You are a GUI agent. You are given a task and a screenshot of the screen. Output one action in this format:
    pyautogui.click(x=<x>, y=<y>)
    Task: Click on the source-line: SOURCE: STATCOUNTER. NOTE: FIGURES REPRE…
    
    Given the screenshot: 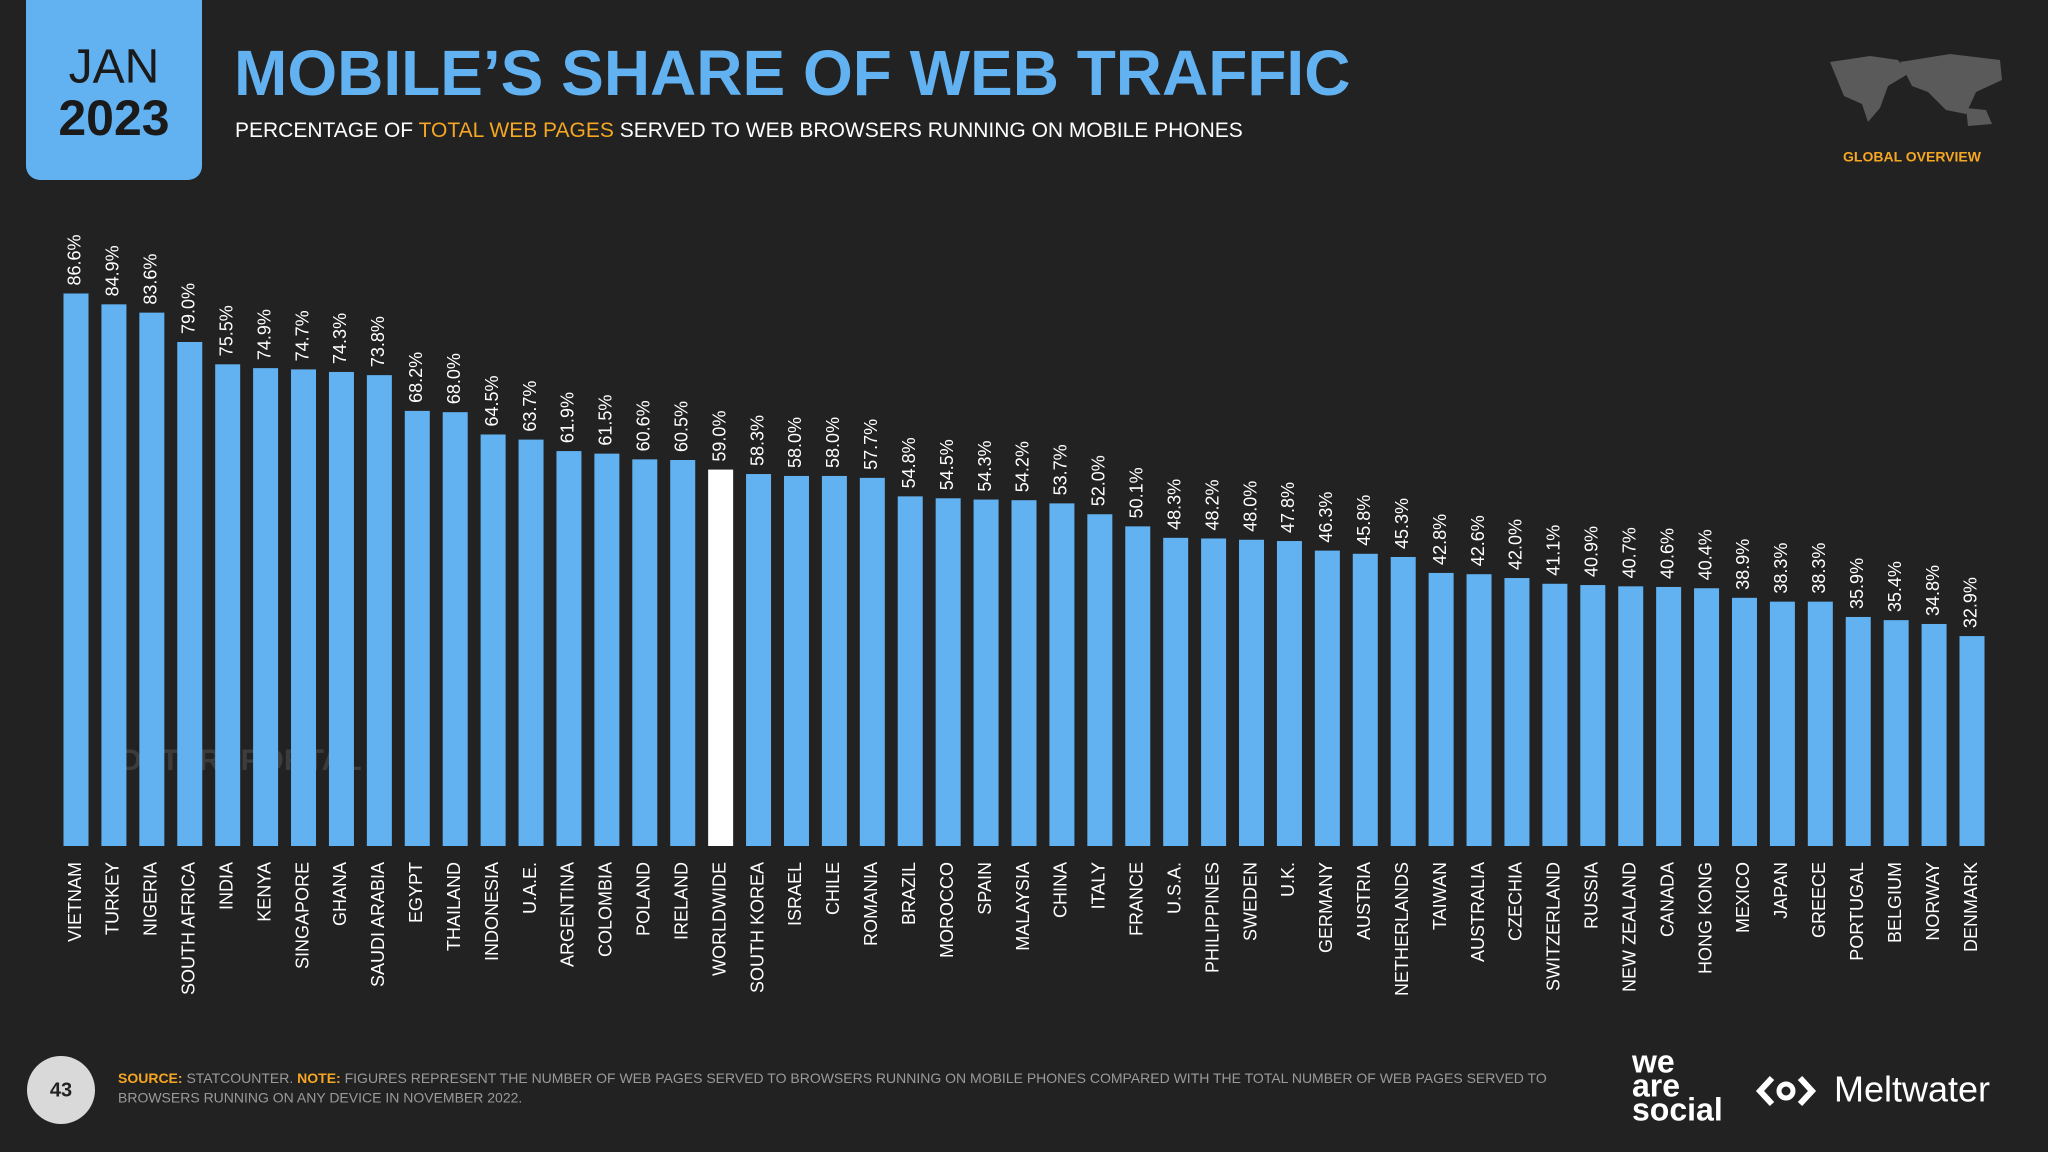 What is the action you would take?
    pyautogui.click(x=832, y=1078)
    